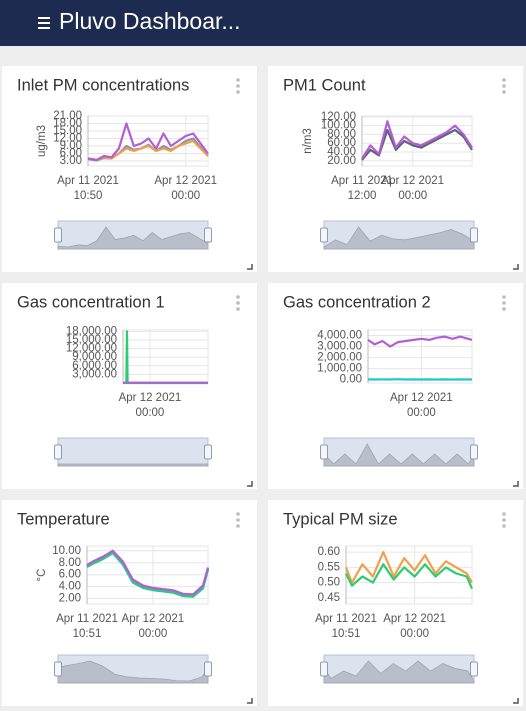 This screenshot has height=711, width=526. What do you see at coordinates (308, 141) in the screenshot?
I see `y-axis-label: n/m3` at bounding box center [308, 141].